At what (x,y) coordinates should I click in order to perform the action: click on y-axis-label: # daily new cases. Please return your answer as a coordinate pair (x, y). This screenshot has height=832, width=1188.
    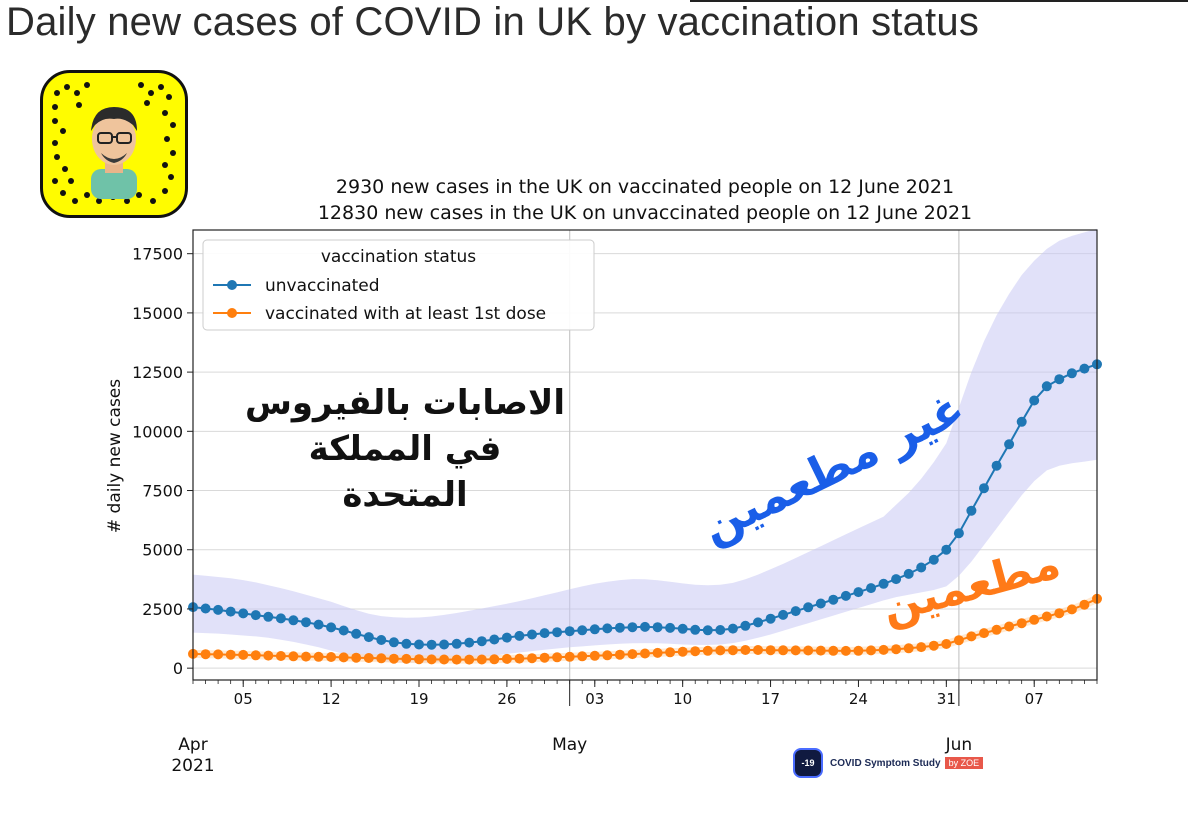
    Looking at the image, I should click on (115, 456).